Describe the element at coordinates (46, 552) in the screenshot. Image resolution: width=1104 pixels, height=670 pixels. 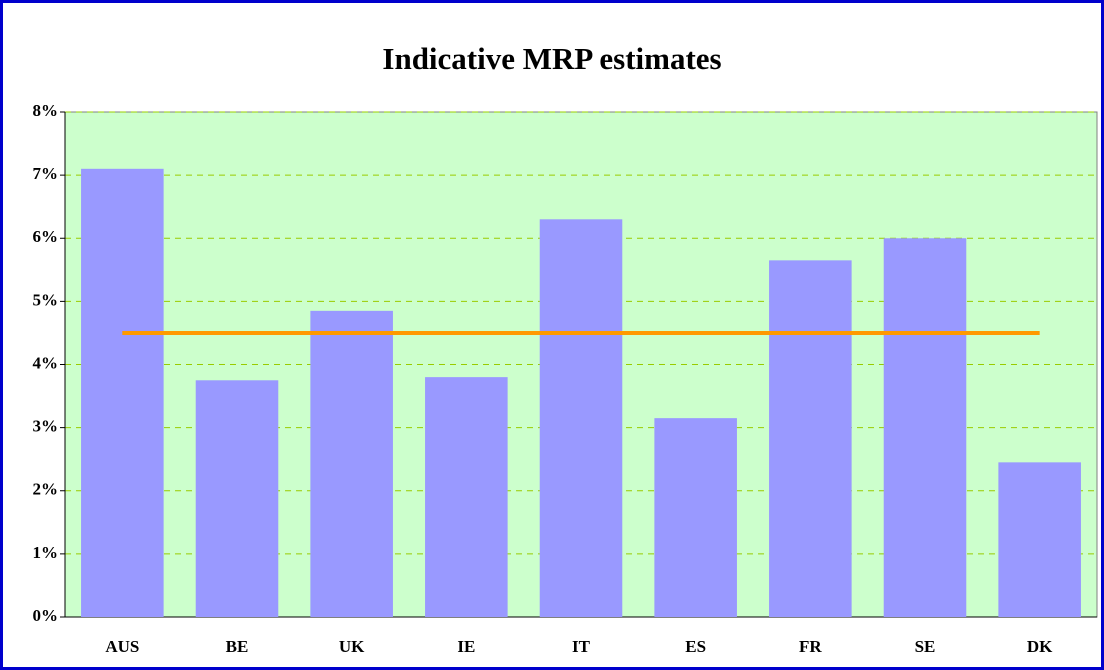
I see `y-tick-label: 1%` at that location.